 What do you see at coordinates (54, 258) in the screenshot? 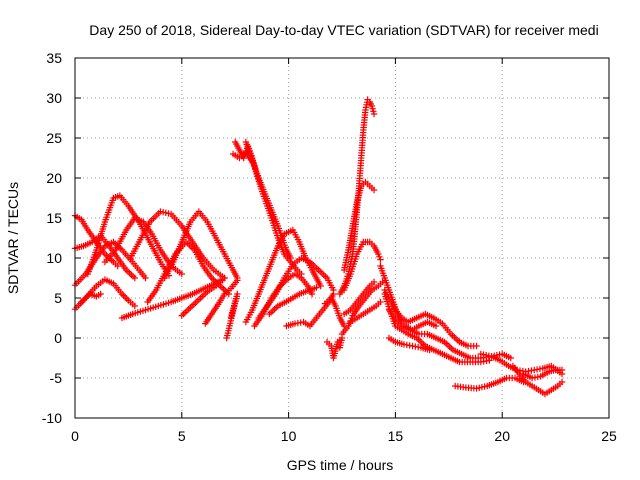
I see `y-tick-label: 10` at bounding box center [54, 258].